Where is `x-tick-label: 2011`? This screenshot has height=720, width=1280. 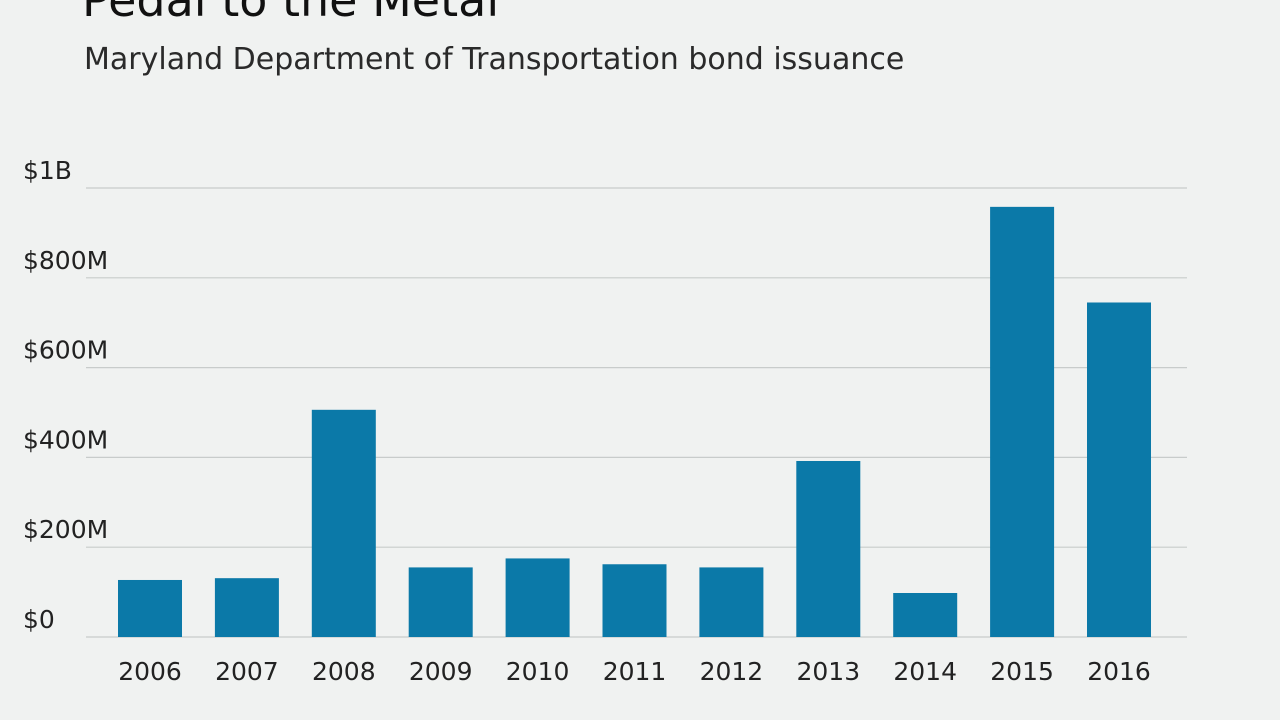
x-tick-label: 2011 is located at coordinates (635, 671).